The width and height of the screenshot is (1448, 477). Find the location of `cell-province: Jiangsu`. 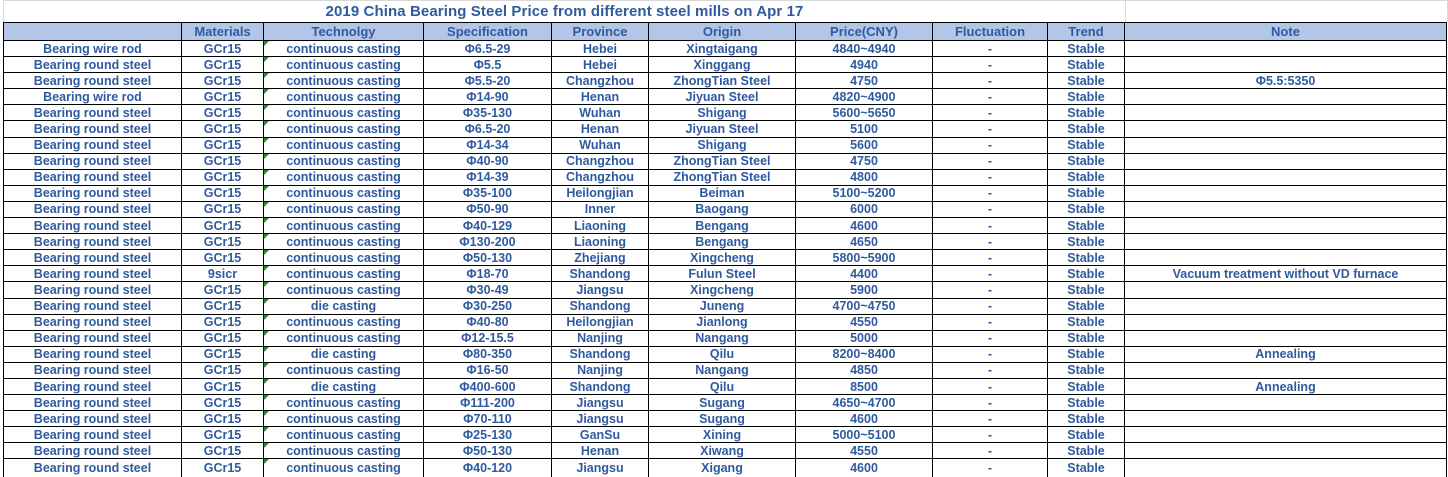

cell-province: Jiangsu is located at coordinates (600, 290).